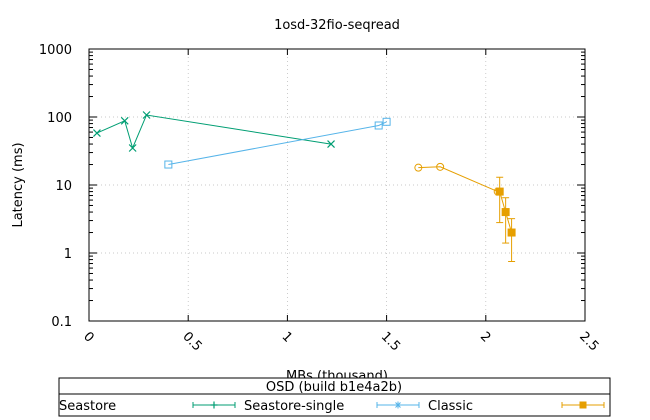 This screenshot has height=420, width=650. I want to click on legend-samples, so click(398, 405).